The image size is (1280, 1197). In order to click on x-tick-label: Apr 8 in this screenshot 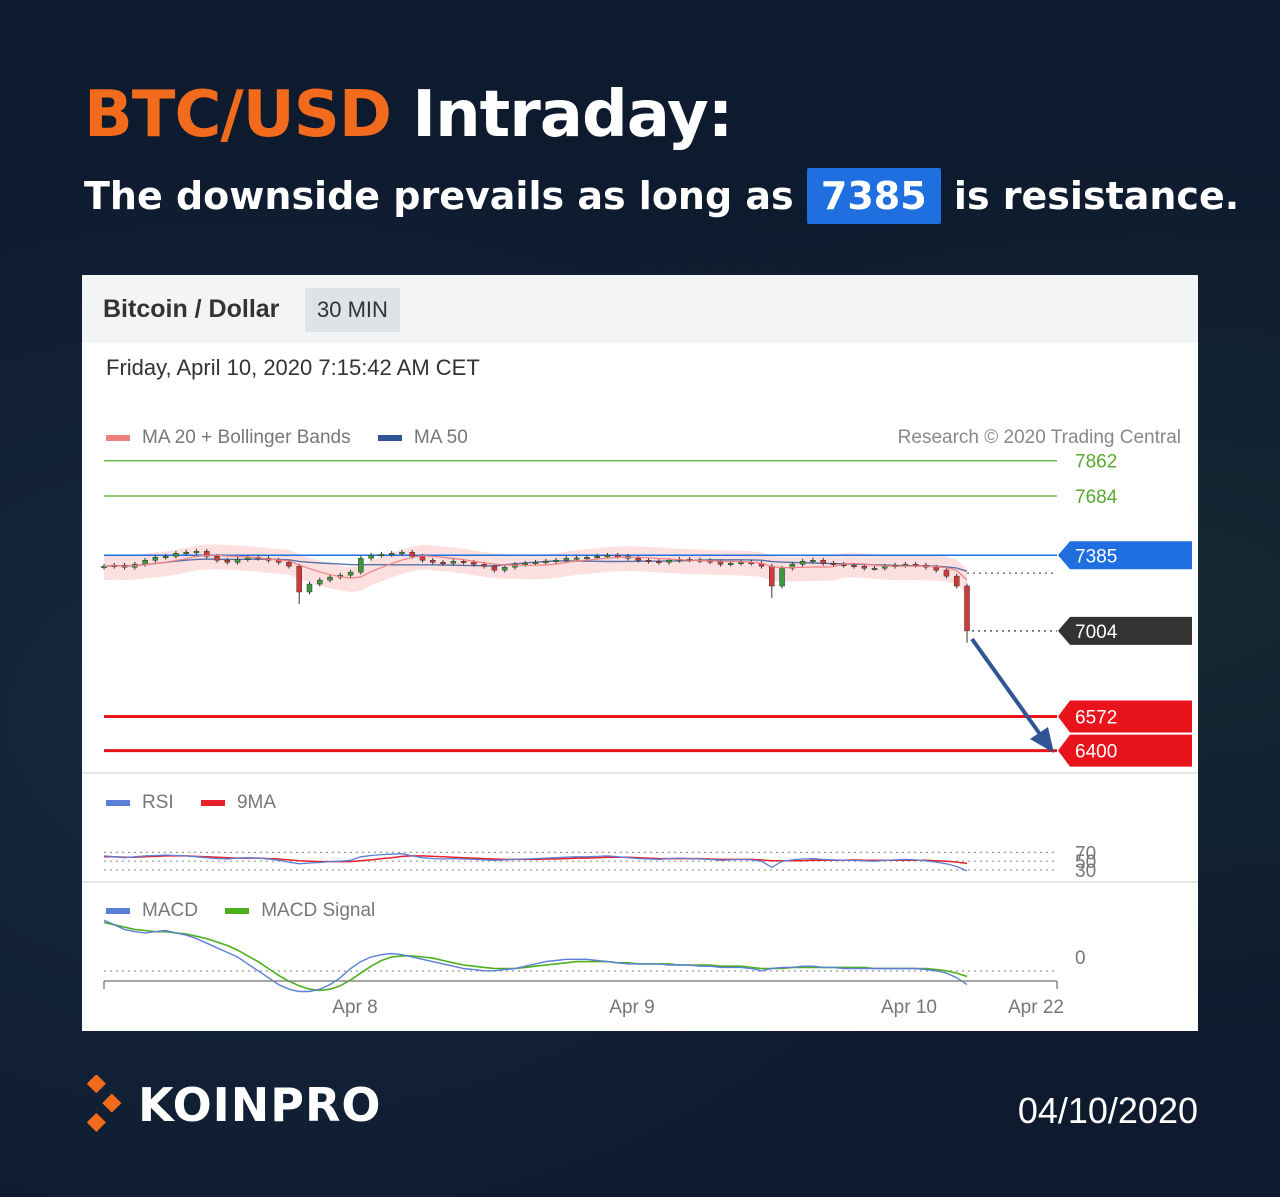, I will do `click(354, 1007)`.